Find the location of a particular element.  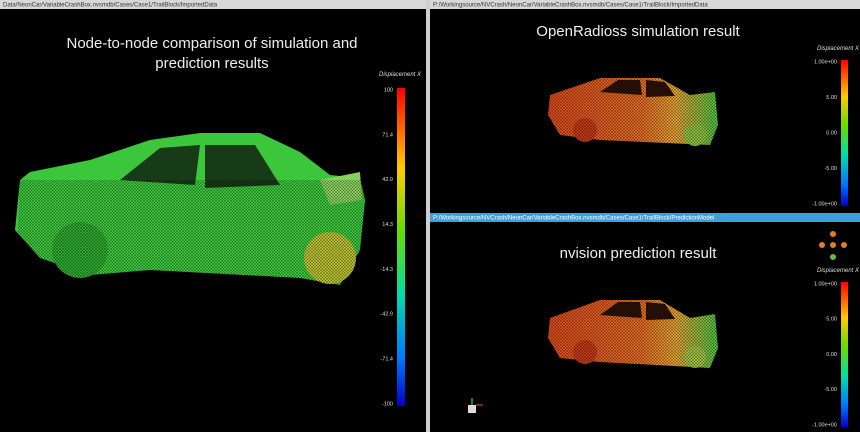

divider is located at coordinates (428, 216).